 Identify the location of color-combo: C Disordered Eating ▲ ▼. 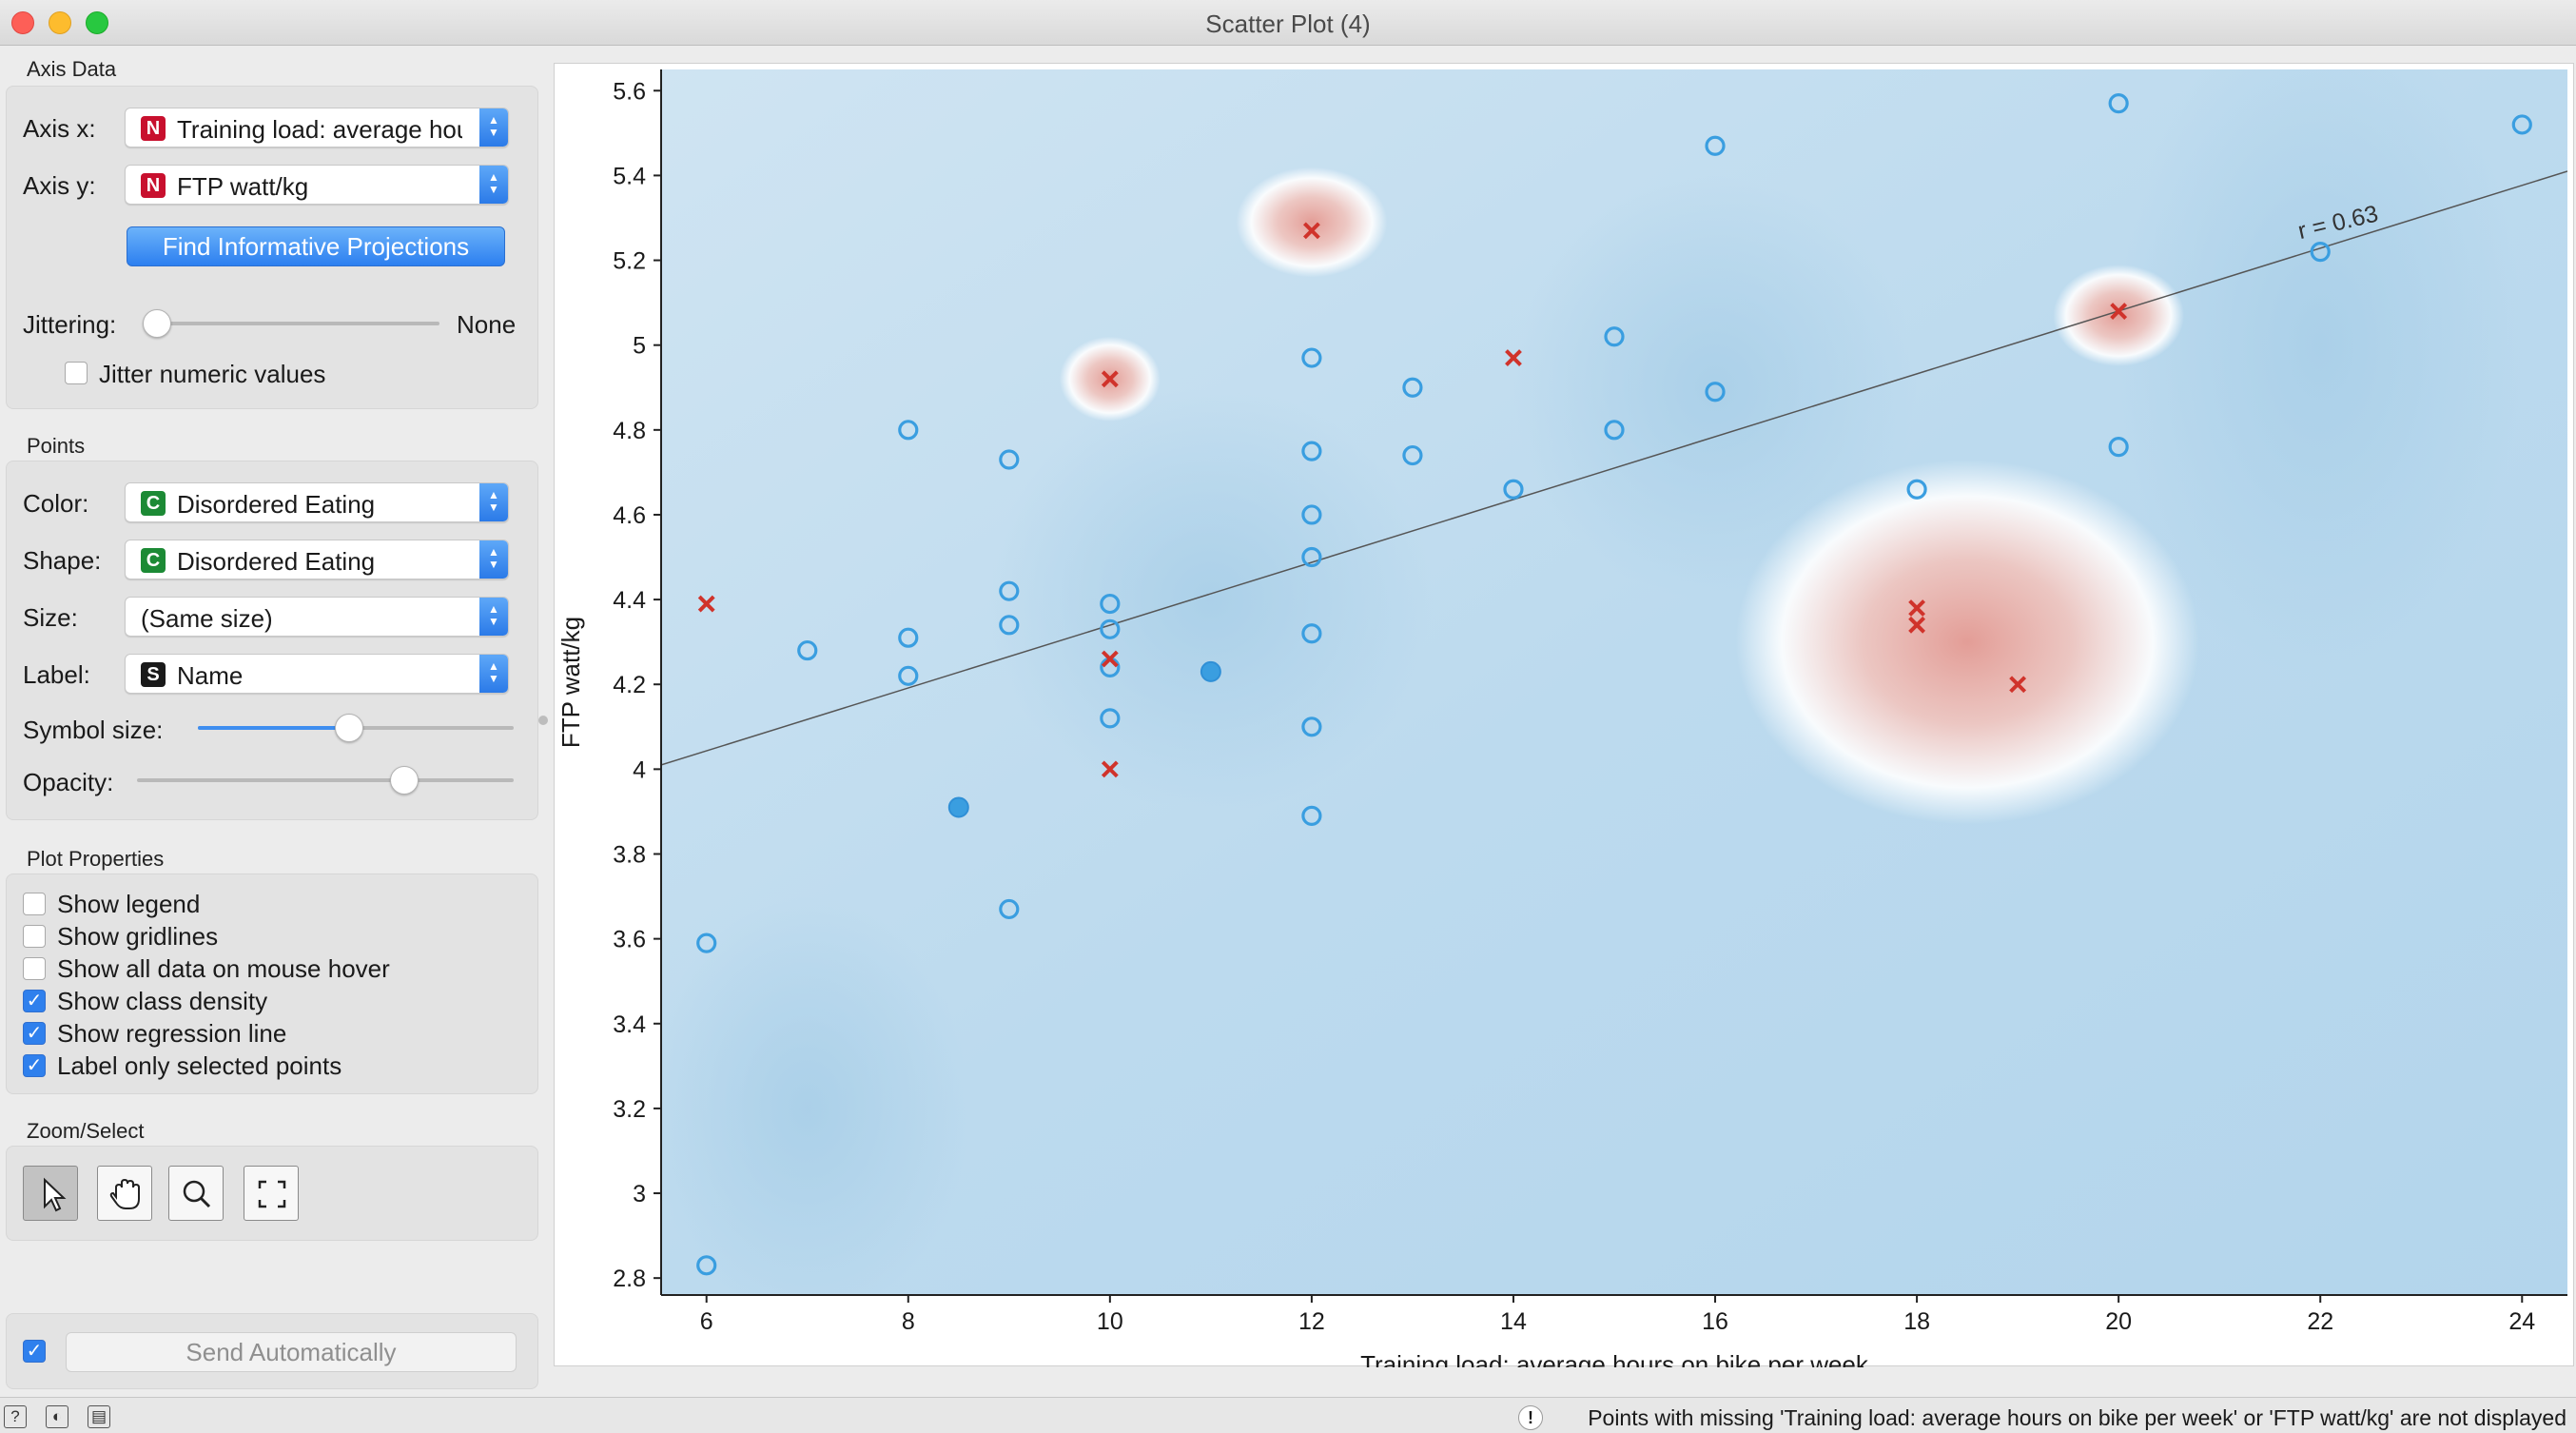
(317, 502).